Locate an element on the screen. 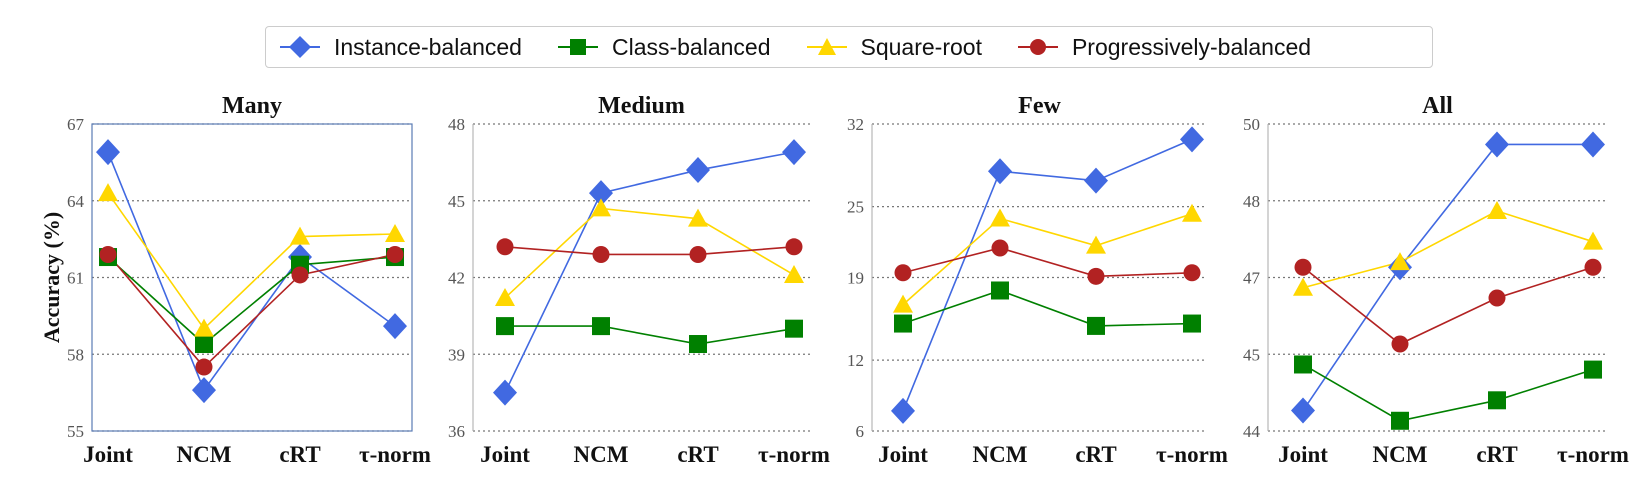 The height and width of the screenshot is (481, 1647). y-tick-label: 55 is located at coordinates (75, 431).